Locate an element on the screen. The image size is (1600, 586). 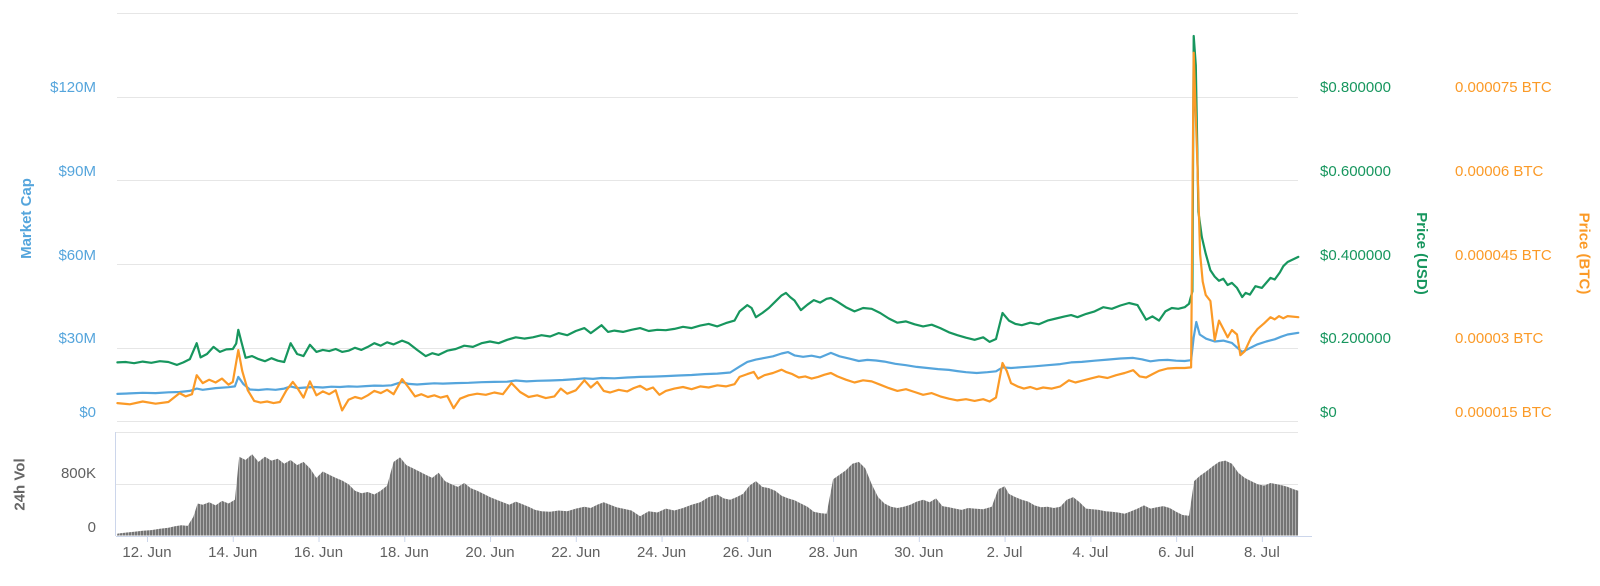
x-axis-date-label: 24. Jun is located at coordinates (661, 552).